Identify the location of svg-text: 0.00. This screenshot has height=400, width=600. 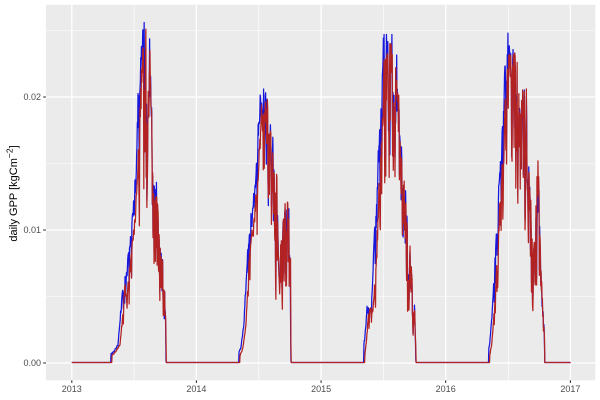
(32, 363).